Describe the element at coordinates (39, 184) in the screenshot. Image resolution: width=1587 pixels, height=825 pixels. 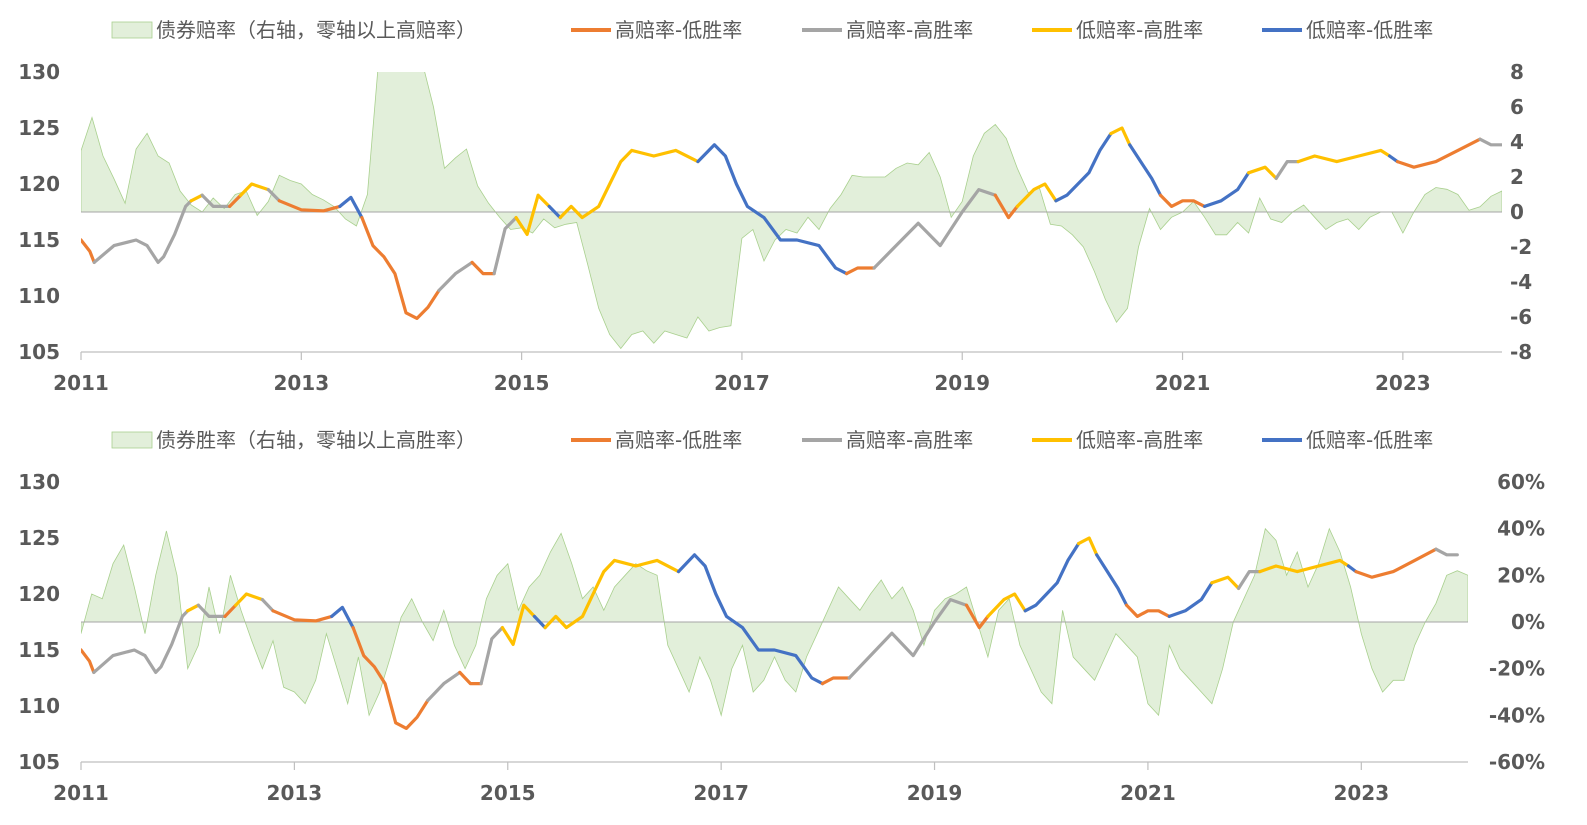
I see `chart1-y-tick-label: 120` at that location.